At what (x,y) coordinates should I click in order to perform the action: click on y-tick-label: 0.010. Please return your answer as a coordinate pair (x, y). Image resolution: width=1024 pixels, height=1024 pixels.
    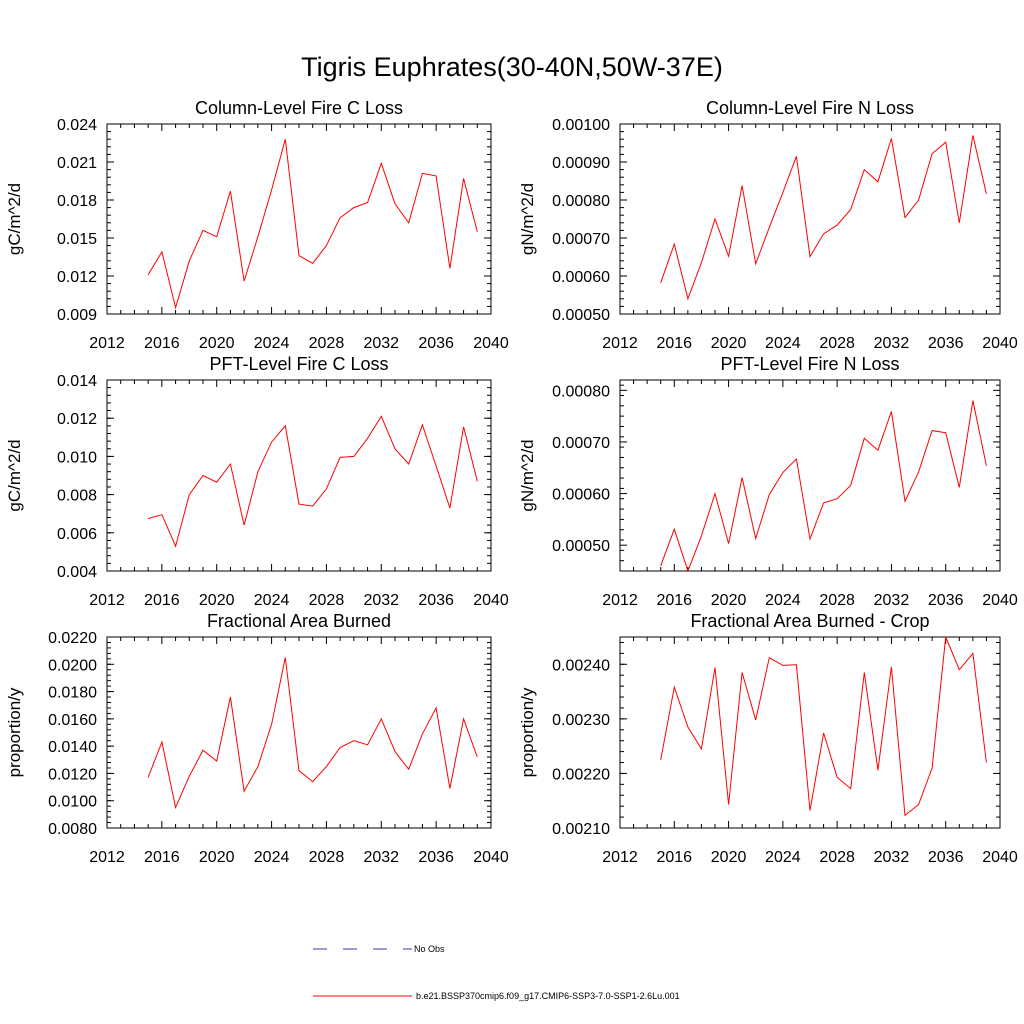
    Looking at the image, I should click on (77, 457).